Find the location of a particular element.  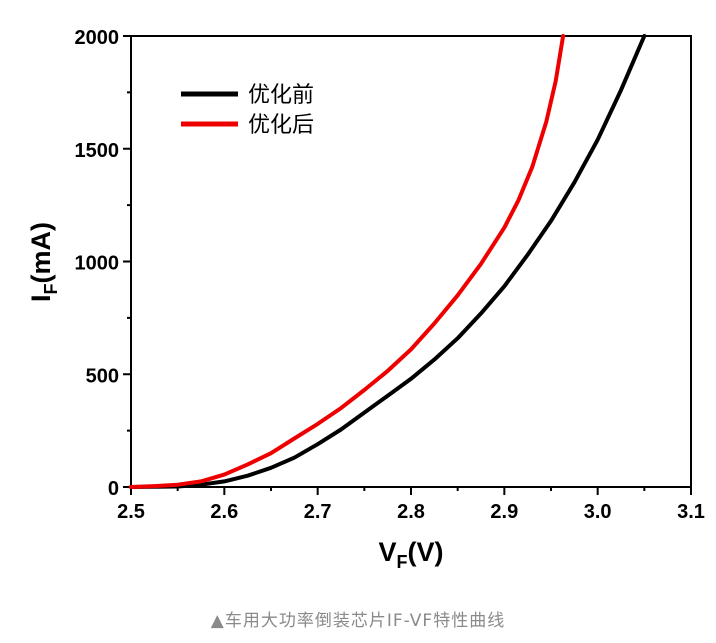

x-tick-label: 2.6 is located at coordinates (224, 512).